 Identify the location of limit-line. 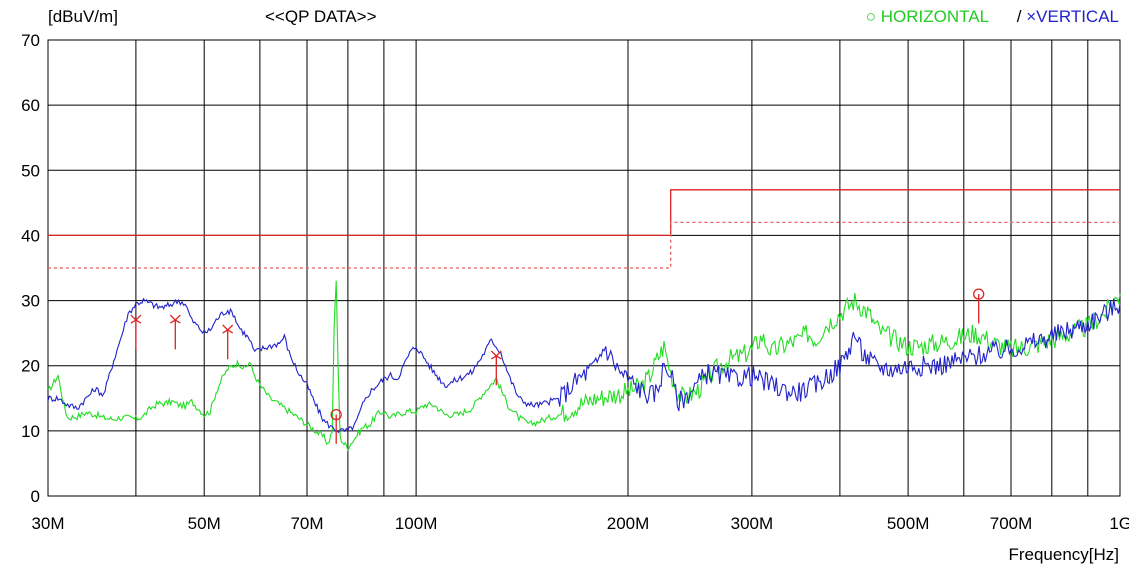
(584, 213).